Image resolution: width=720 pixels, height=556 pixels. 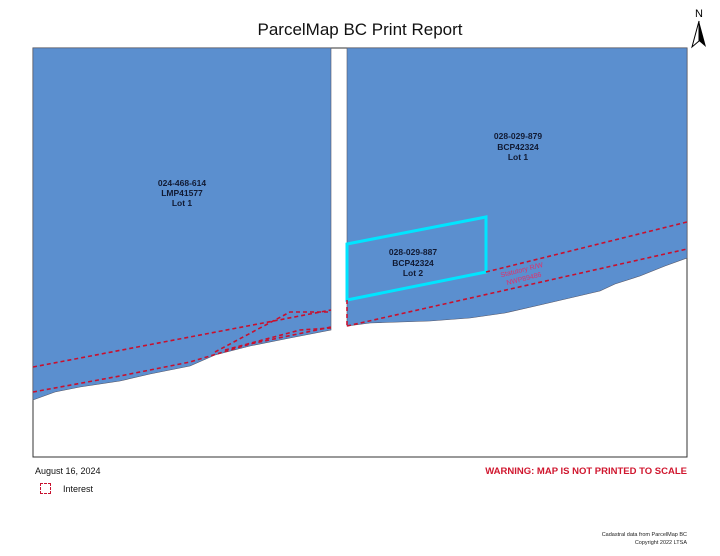 What do you see at coordinates (413, 252) in the screenshot?
I see `svg-text: 028-029-887` at bounding box center [413, 252].